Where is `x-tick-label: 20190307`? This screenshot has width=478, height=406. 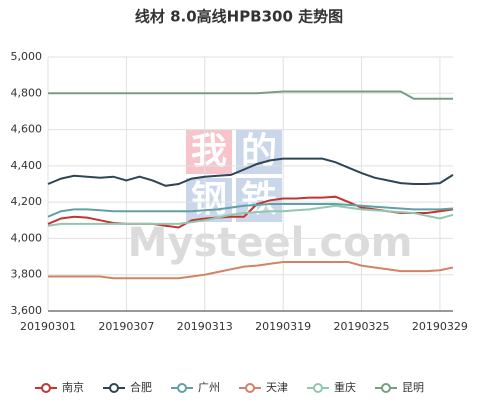
x-tick-label: 20190307 is located at coordinates (126, 326).